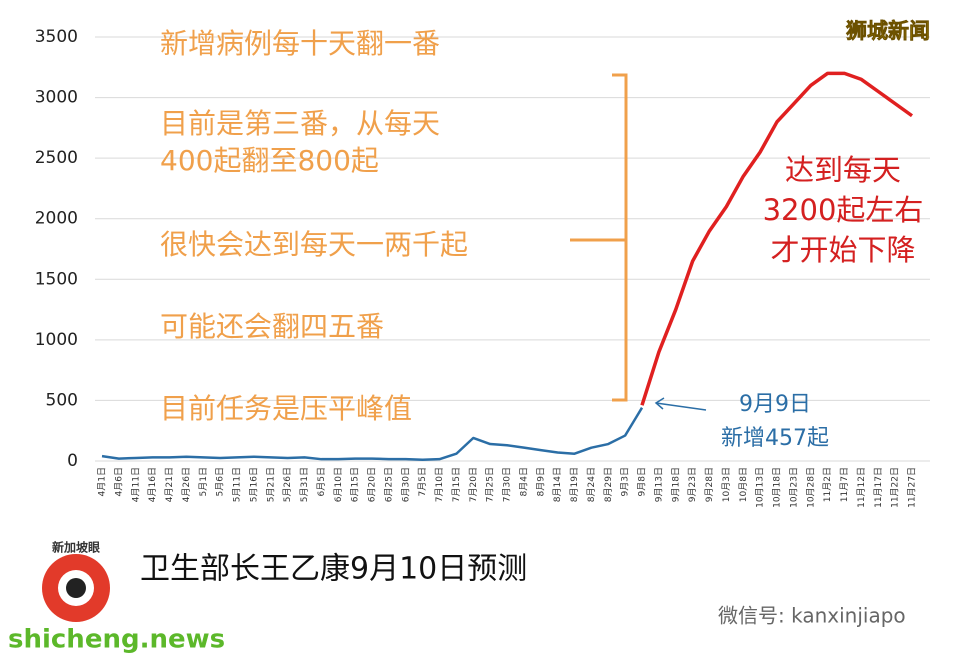 The width and height of the screenshot is (956, 660). Describe the element at coordinates (642, 481) in the screenshot. I see `x-tick-label: 9月8日` at that location.